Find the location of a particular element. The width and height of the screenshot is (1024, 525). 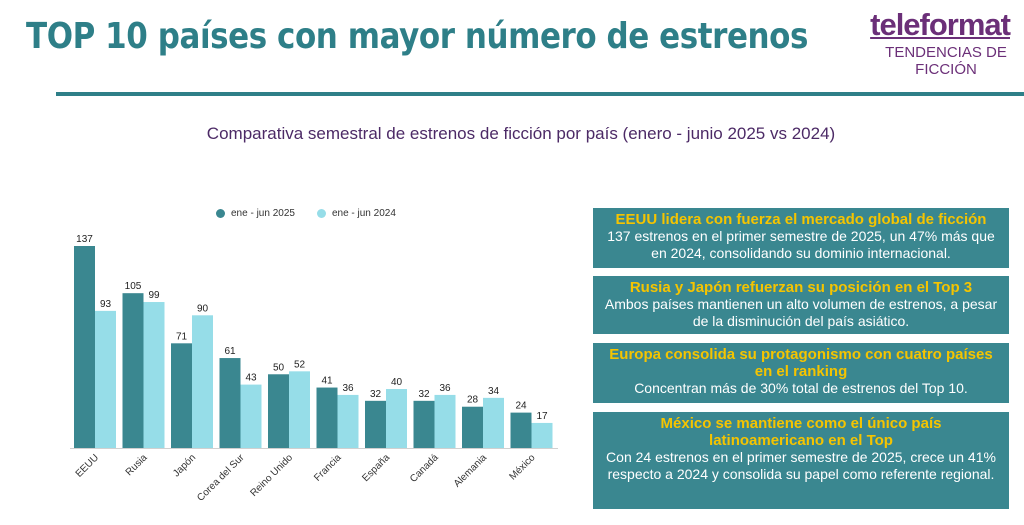

logo-tagline: TENDENCIAS DE FICCIÓN is located at coordinates (946, 61).